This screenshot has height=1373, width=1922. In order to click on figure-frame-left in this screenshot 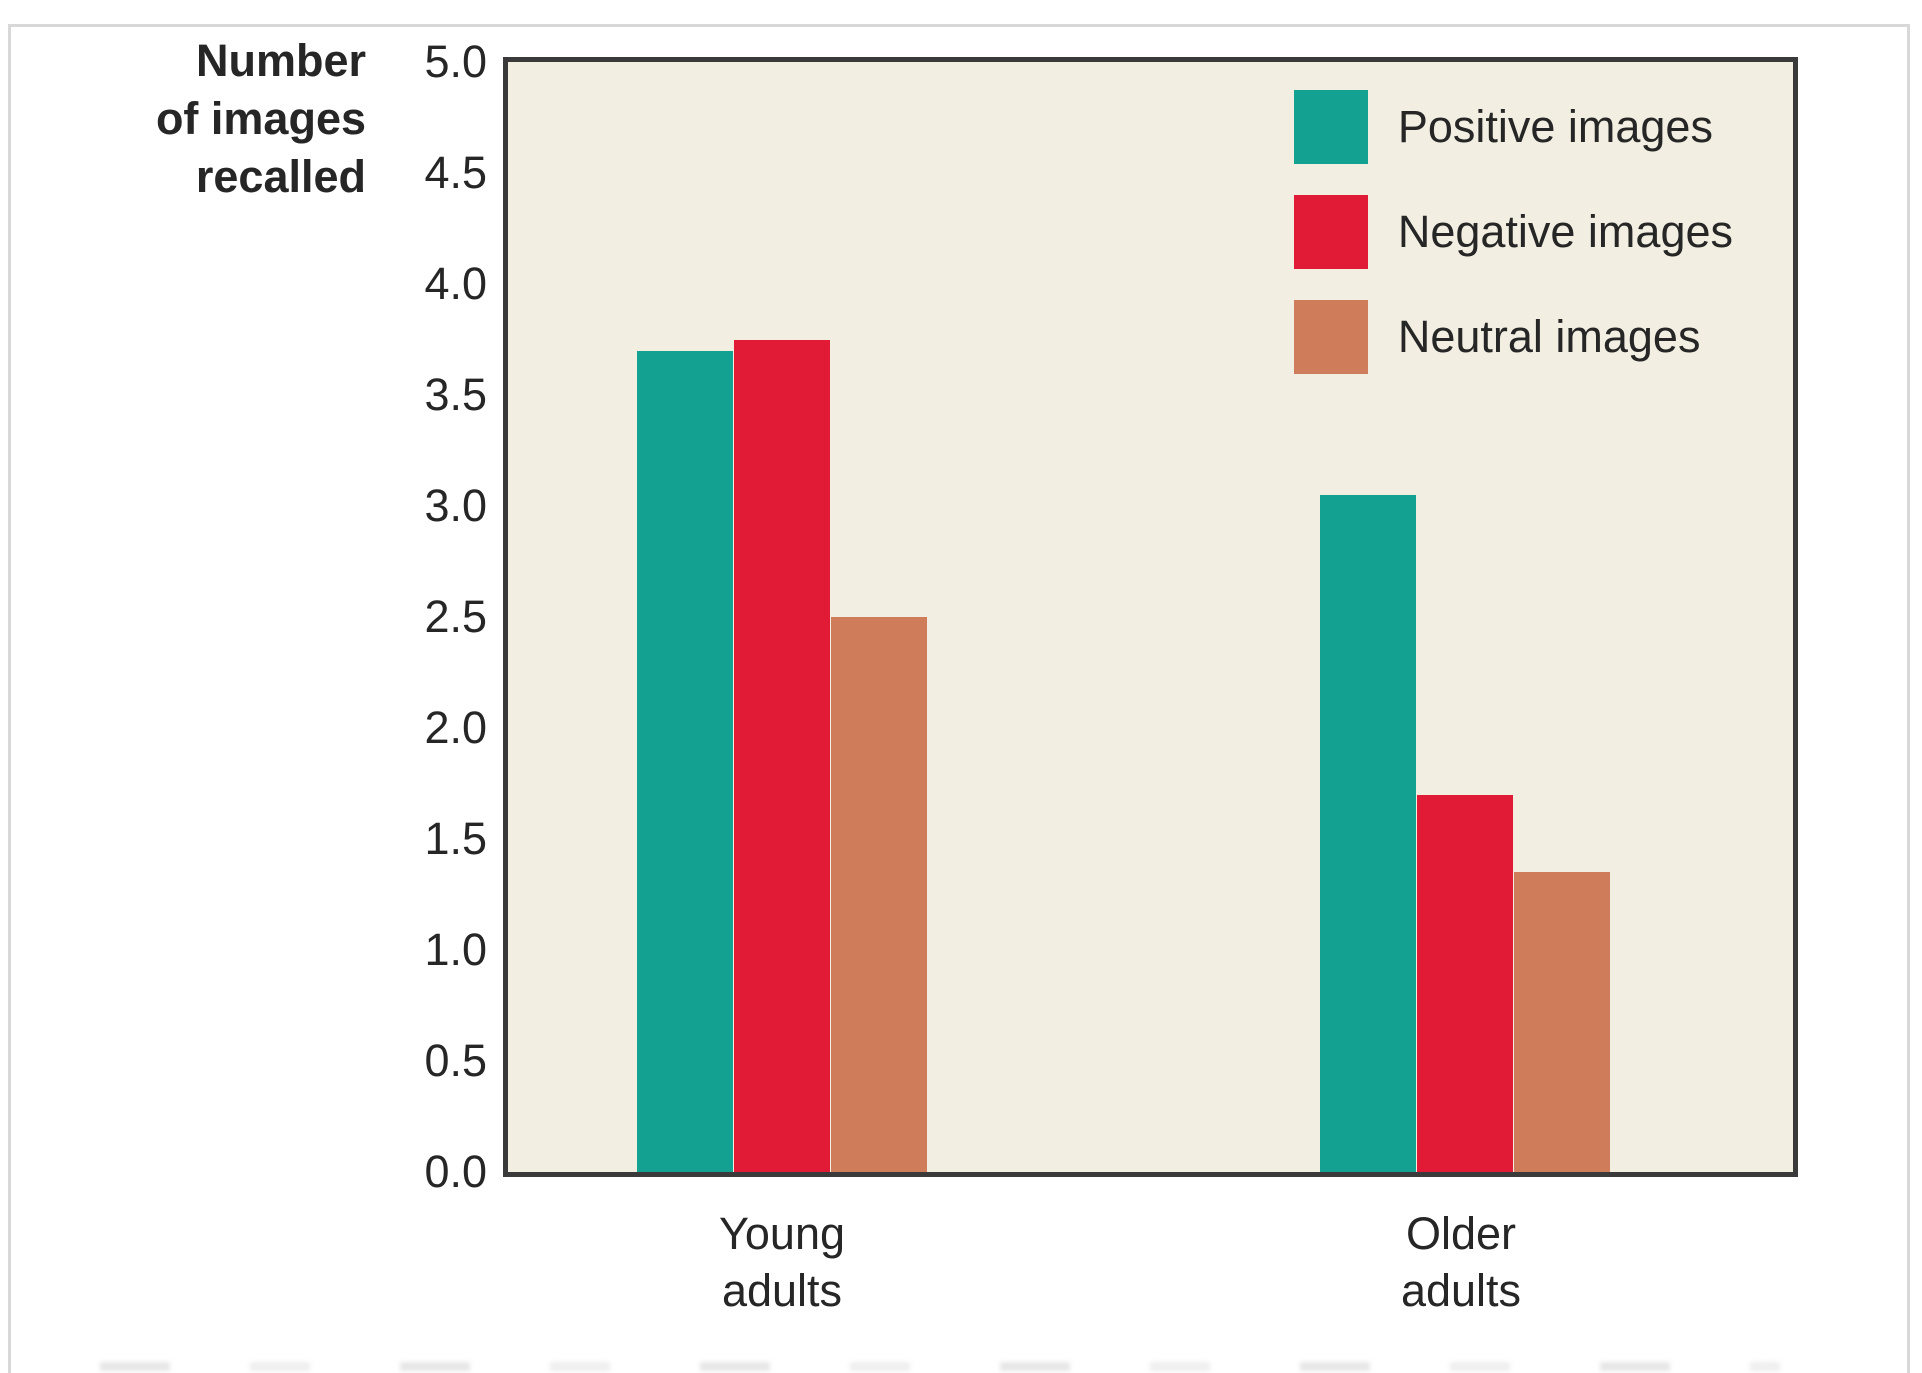, I will do `click(9, 698)`.